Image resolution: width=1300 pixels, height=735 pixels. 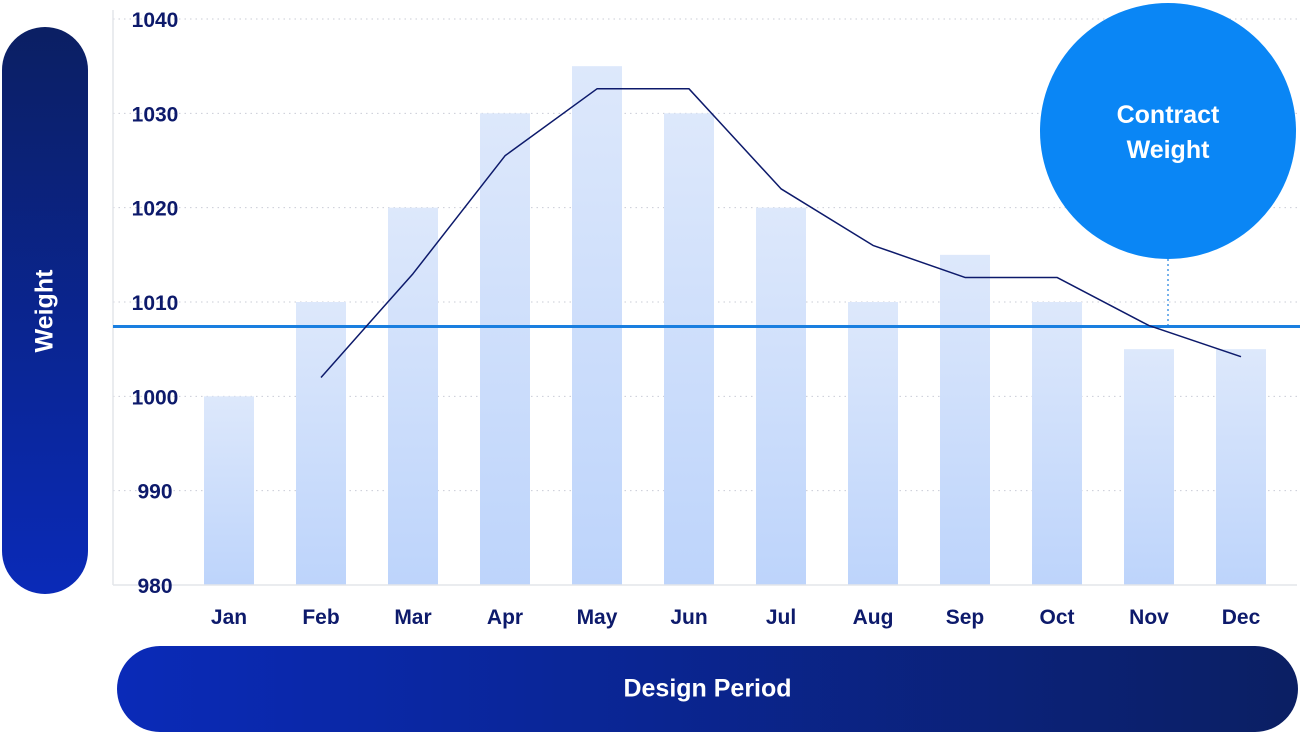 I want to click on x-tick-label: Oct, so click(x=1056, y=617).